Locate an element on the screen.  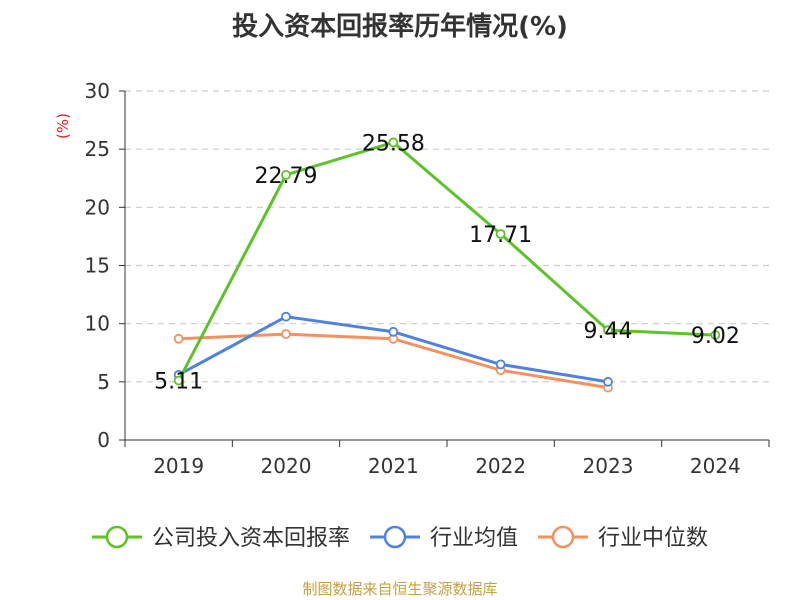
x-tick-label: 2019 is located at coordinates (178, 466).